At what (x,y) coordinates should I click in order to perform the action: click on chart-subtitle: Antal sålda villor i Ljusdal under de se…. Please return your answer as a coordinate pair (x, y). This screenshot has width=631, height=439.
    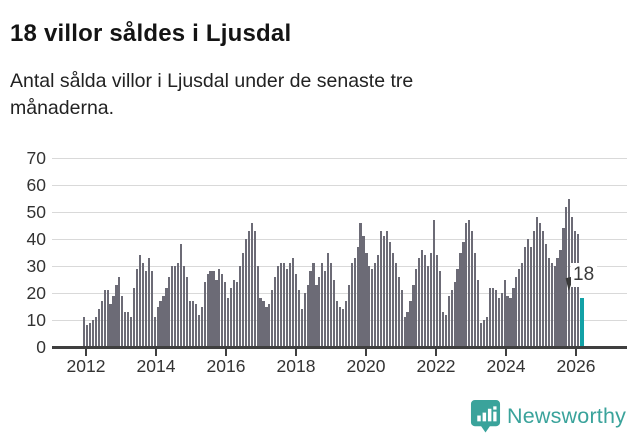
    Looking at the image, I should click on (212, 94).